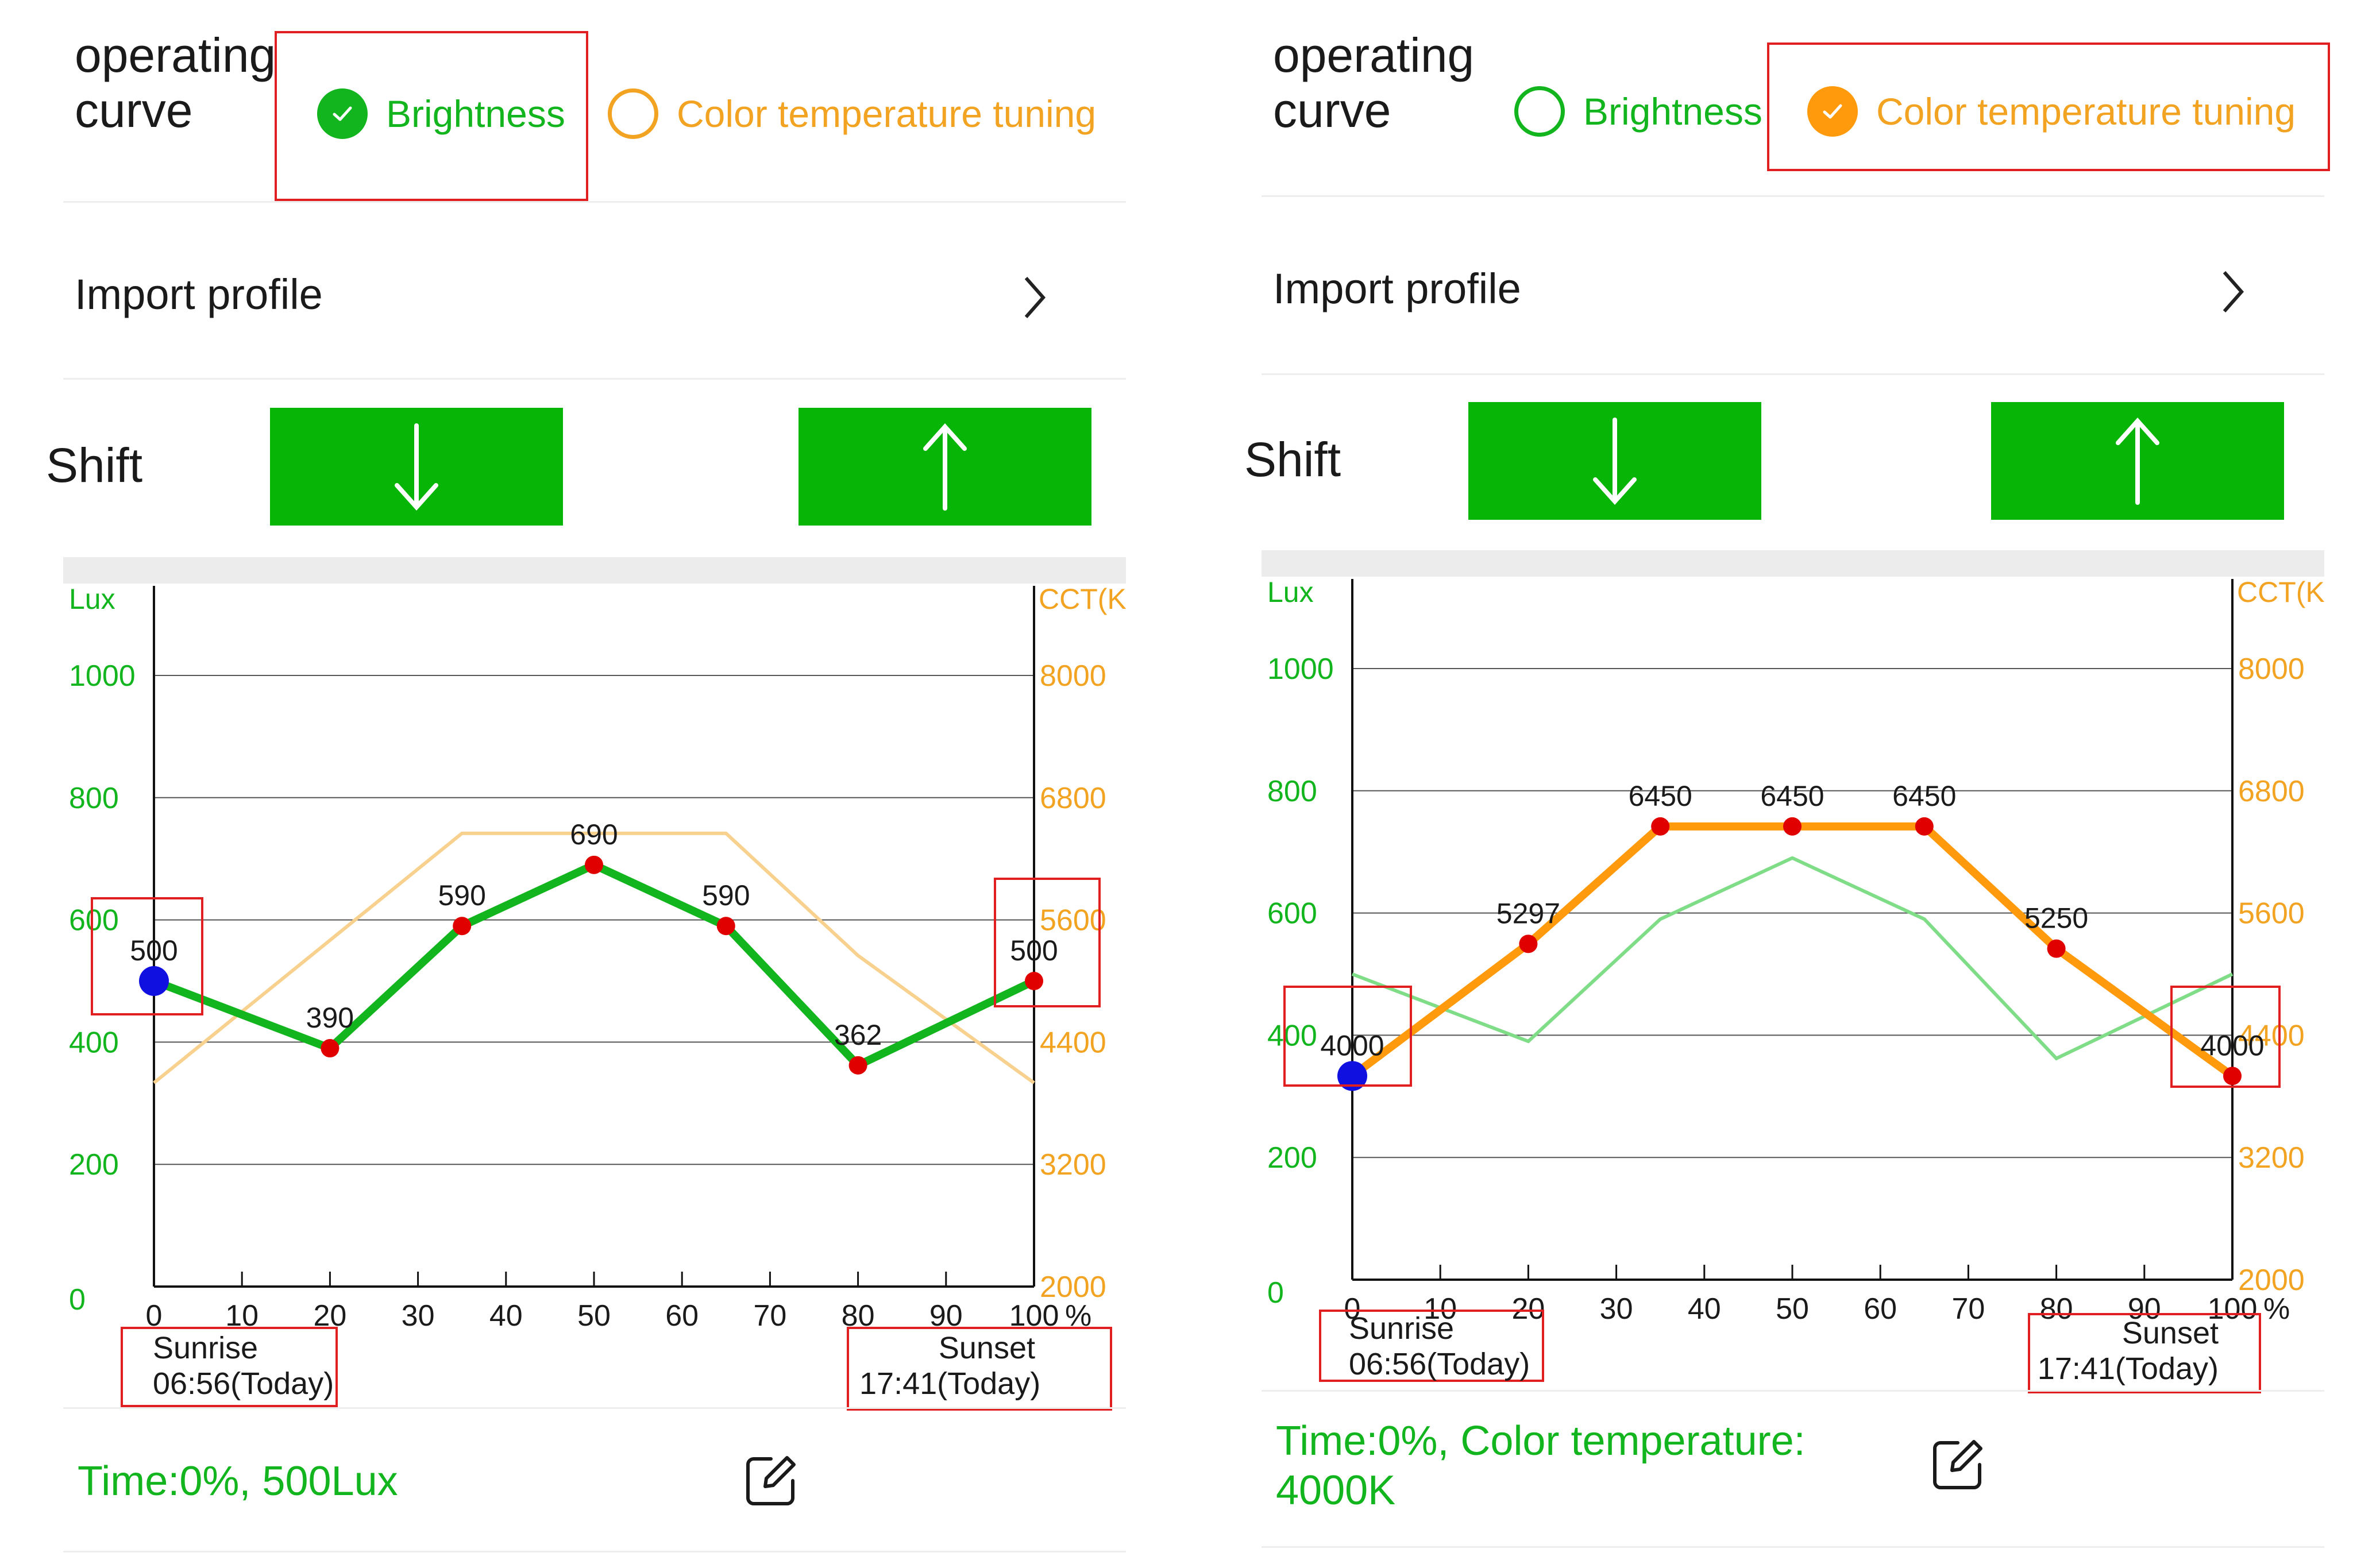 The height and width of the screenshot is (1568, 2353). Describe the element at coordinates (1528, 1309) in the screenshot. I see `x-tick-label: 20` at that location.